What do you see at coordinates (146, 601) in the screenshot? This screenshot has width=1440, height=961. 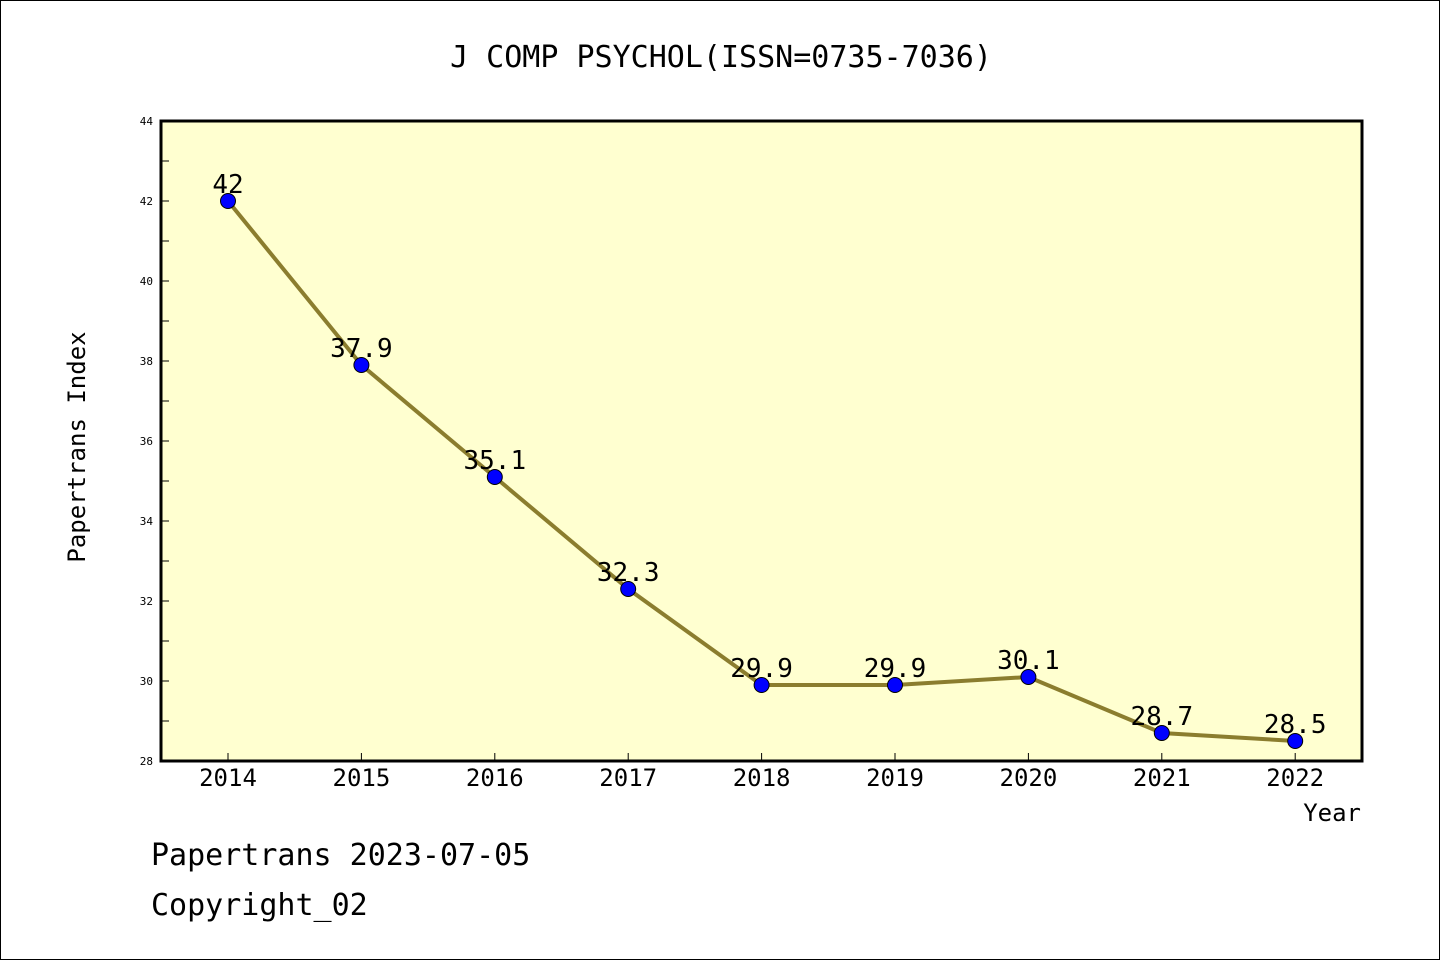 I see `y-tick-label: 32` at bounding box center [146, 601].